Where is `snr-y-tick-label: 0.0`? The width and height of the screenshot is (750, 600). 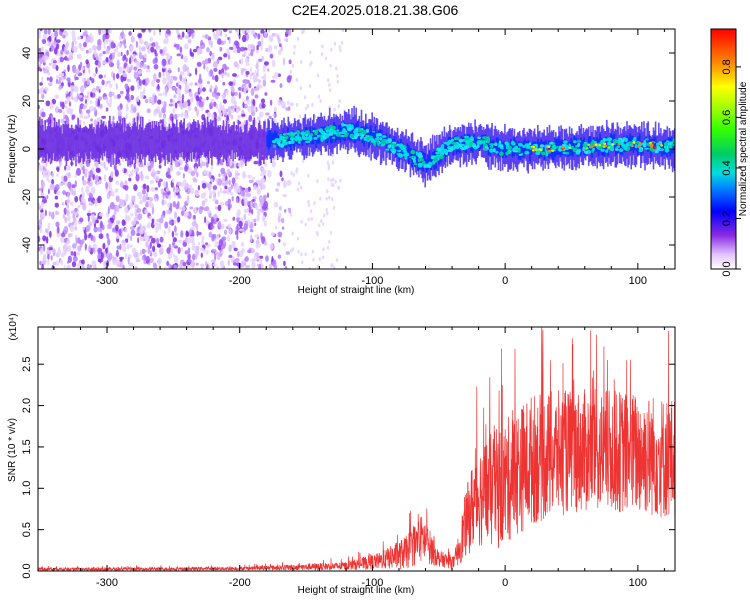
snr-y-tick-label: 0.0 is located at coordinates (27, 570).